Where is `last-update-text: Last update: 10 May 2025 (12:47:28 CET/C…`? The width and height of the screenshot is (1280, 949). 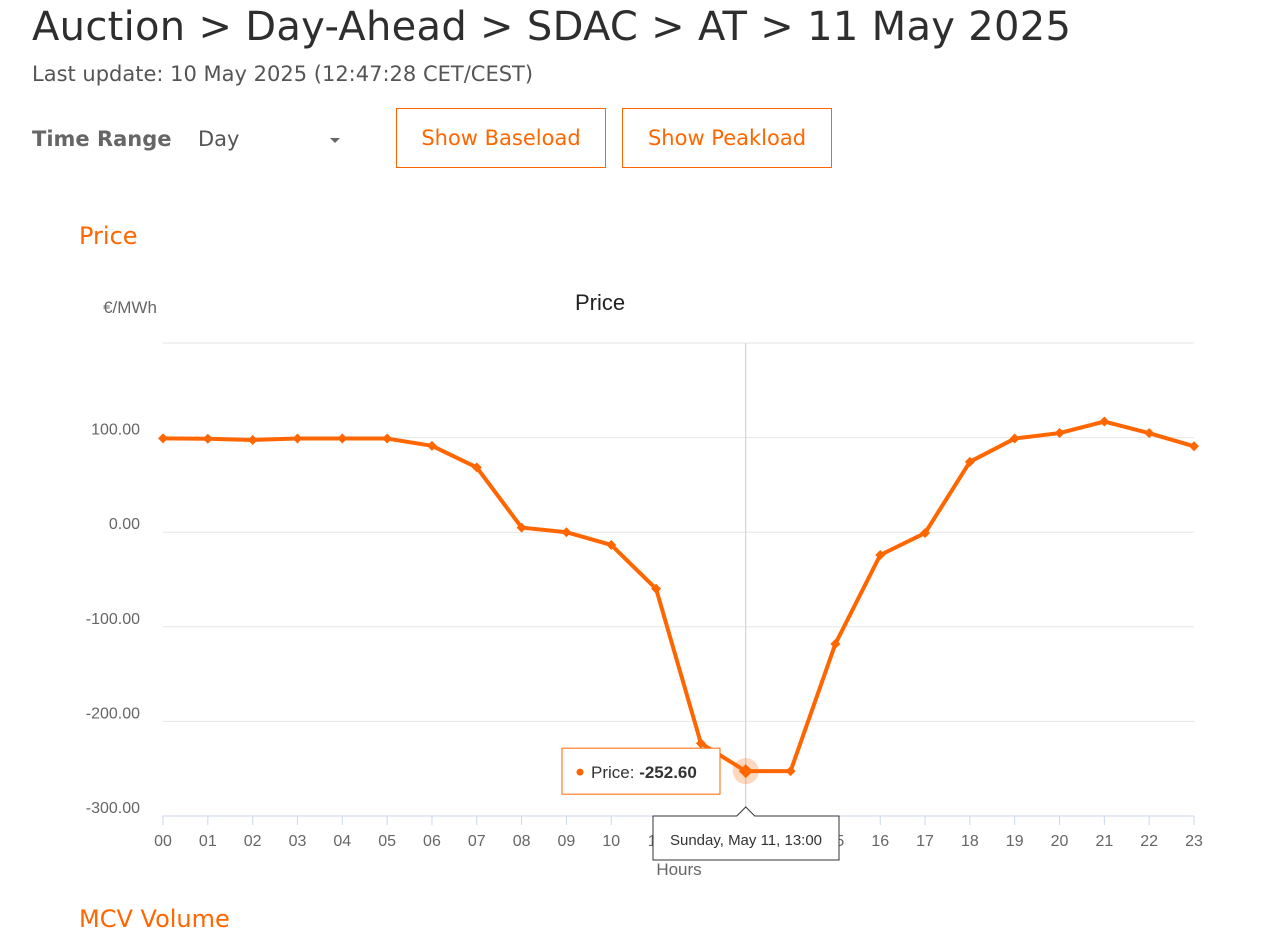
last-update-text: Last update: 10 May 2025 (12:47:28 CET/C… is located at coordinates (283, 74).